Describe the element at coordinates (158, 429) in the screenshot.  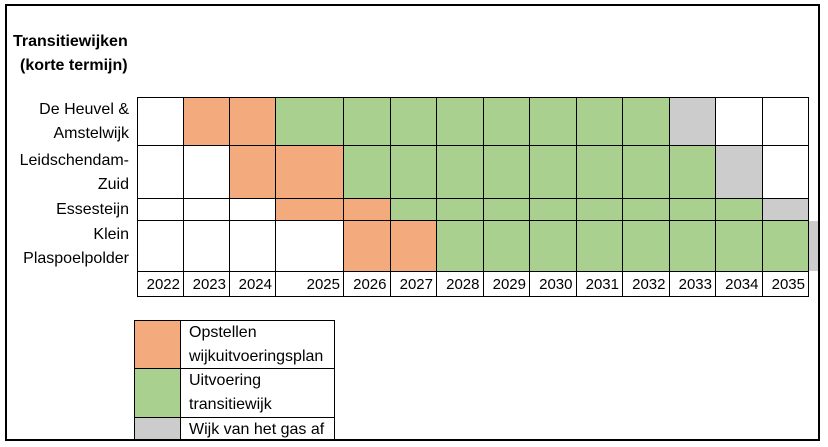
I see `legend-swatch-gas_af` at that location.